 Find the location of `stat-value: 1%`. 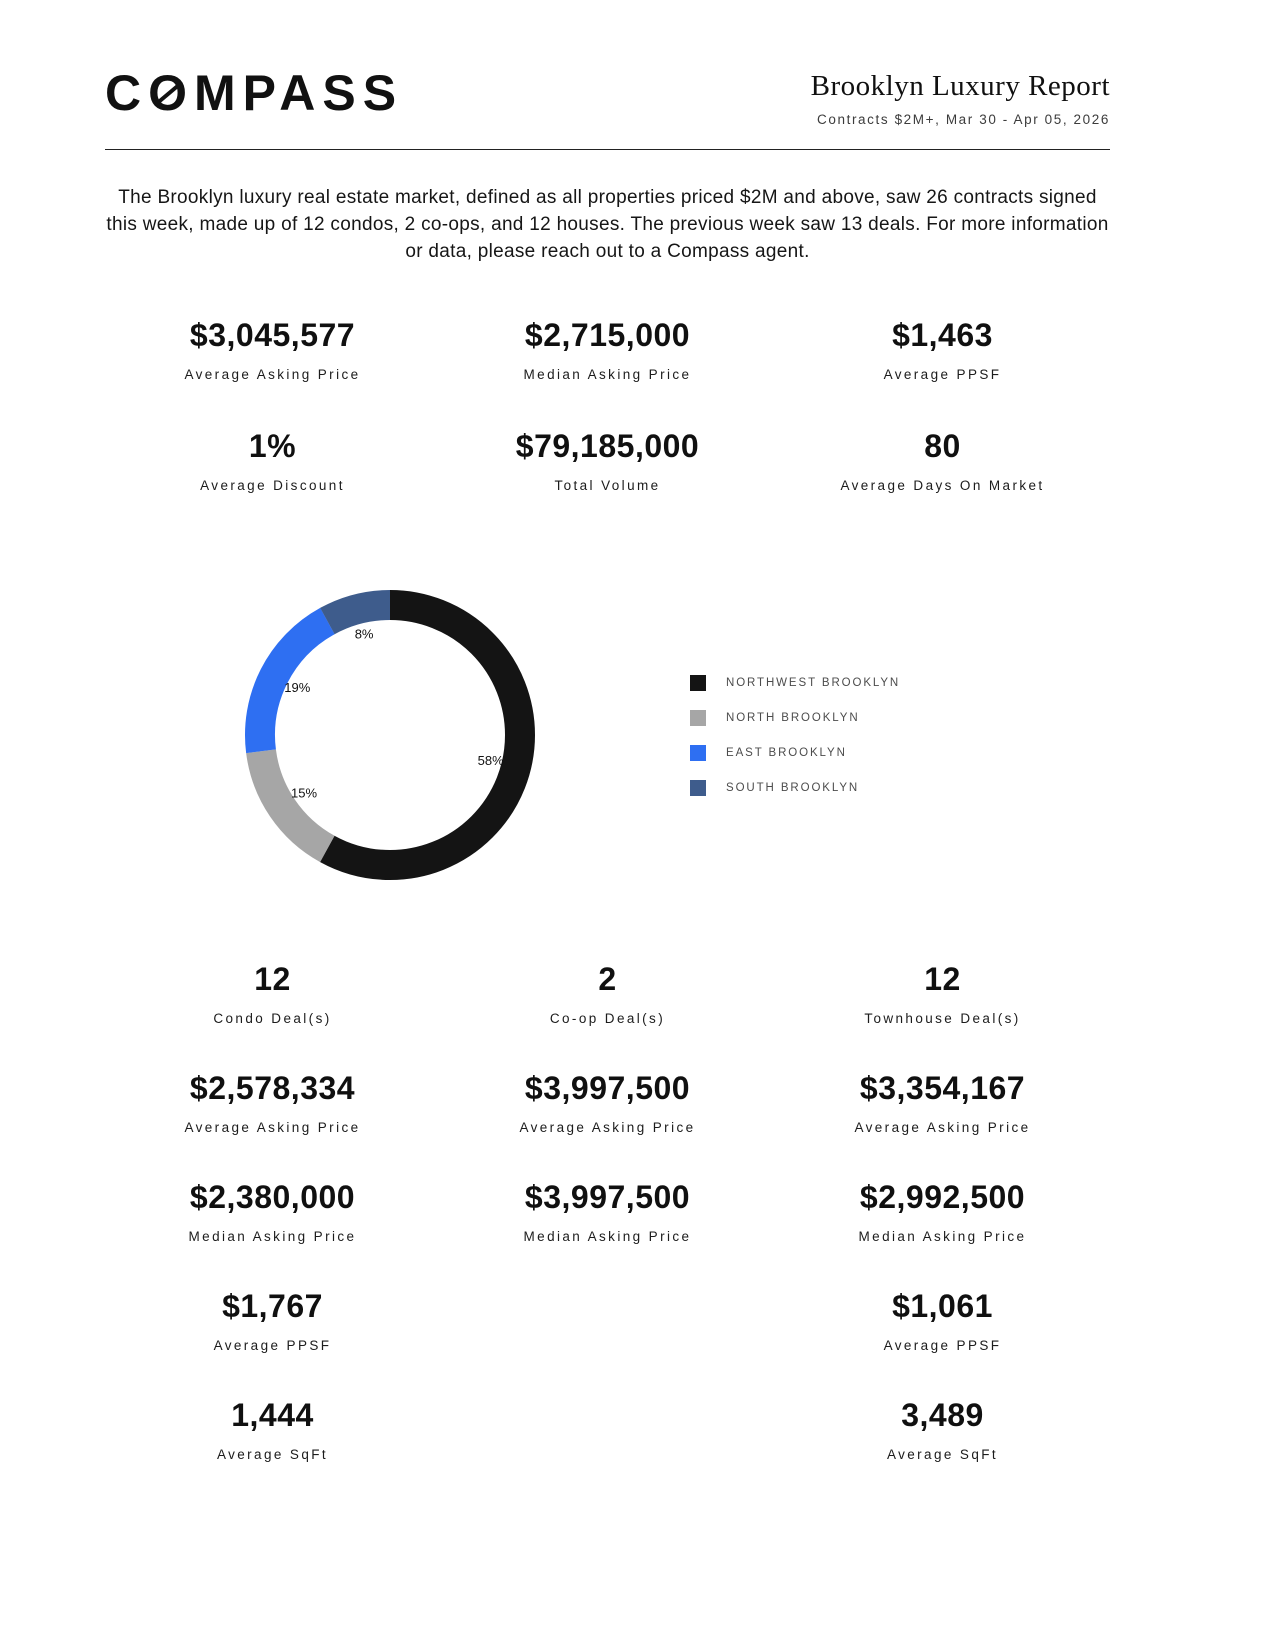

stat-value: 1% is located at coordinates (272, 446).